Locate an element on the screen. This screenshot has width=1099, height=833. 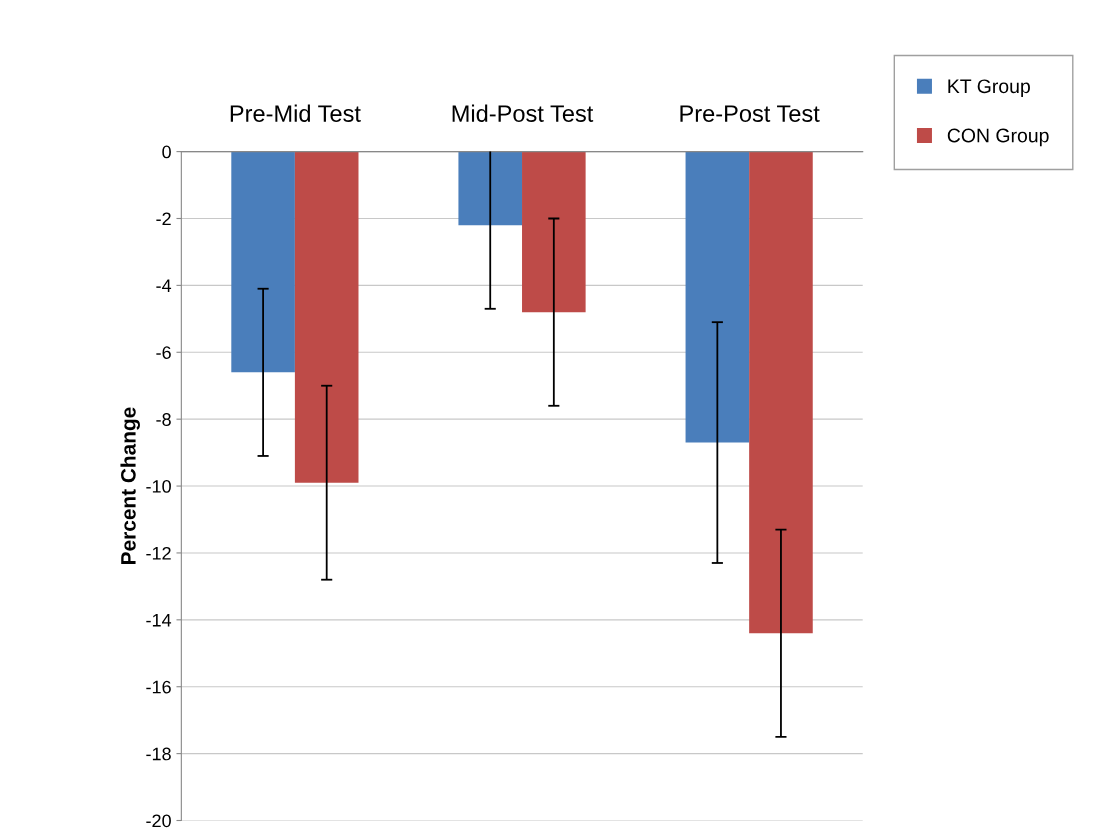
y-tick-label: -20 is located at coordinates (158, 821).